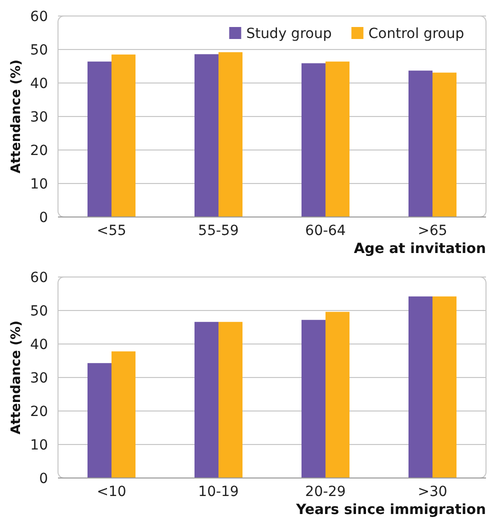 The image size is (490, 519). I want to click on x-tick-label: <10, so click(111, 492).